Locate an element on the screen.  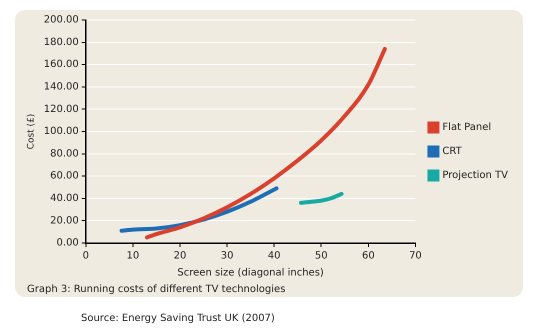
legend-label: CRT is located at coordinates (452, 152).